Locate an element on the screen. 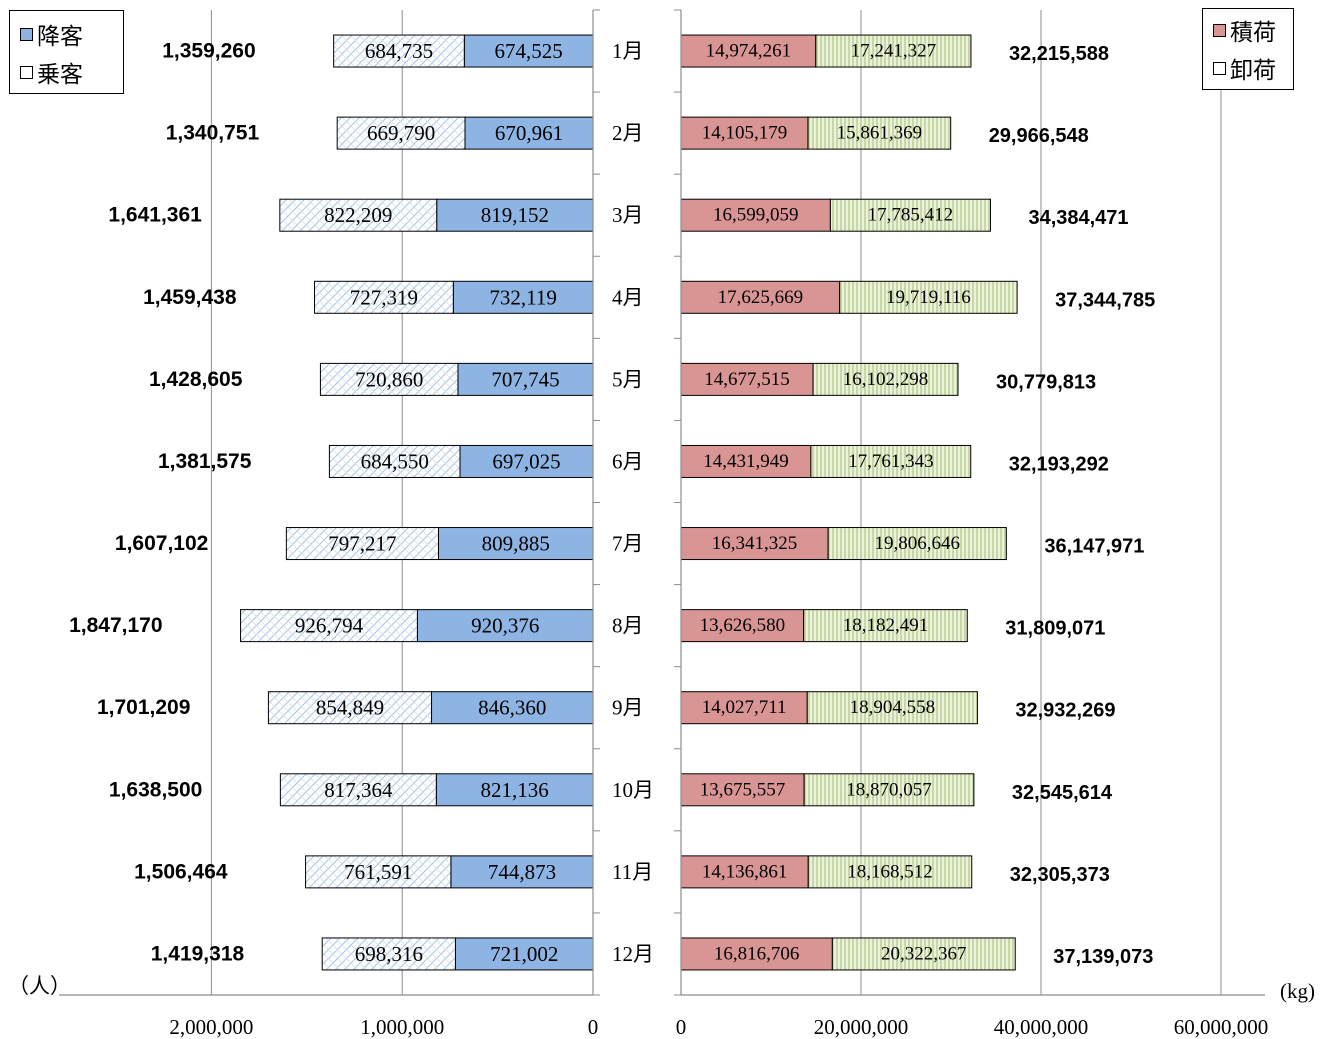 The width and height of the screenshot is (1343, 1039). data-label-unloaded: 18,870,057 is located at coordinates (889, 789).